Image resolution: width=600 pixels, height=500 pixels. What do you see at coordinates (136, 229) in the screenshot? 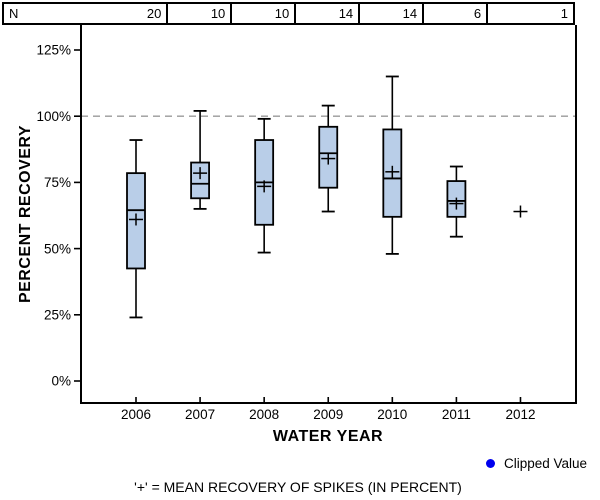
I see `boxplot-2006` at bounding box center [136, 229].